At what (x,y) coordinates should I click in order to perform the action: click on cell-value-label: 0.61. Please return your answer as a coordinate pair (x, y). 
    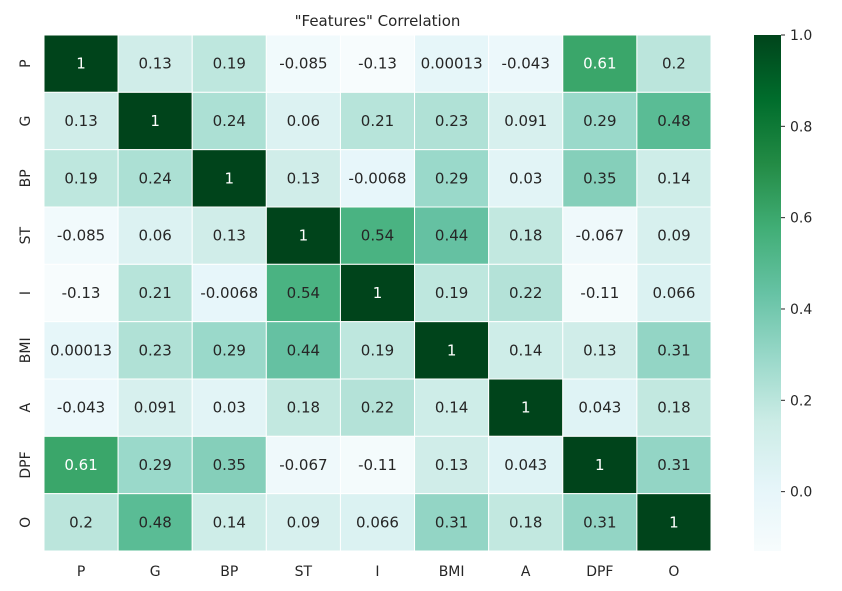
    Looking at the image, I should click on (80, 465).